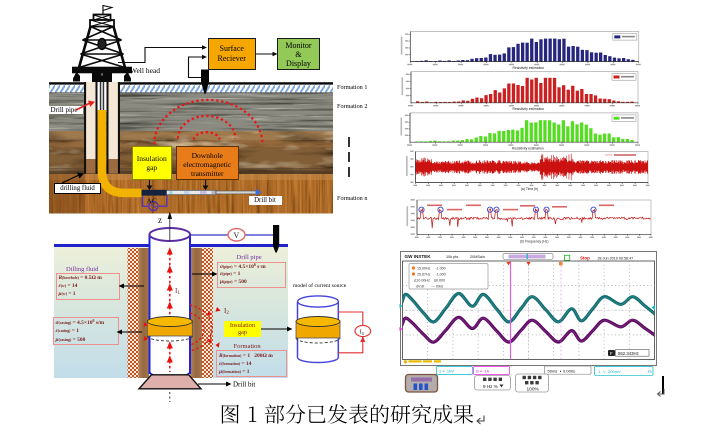 The width and height of the screenshot is (710, 433). Describe the element at coordinates (429, 286) in the screenshot. I see `svg-text: dV:dt --- 0/Hz` at that location.